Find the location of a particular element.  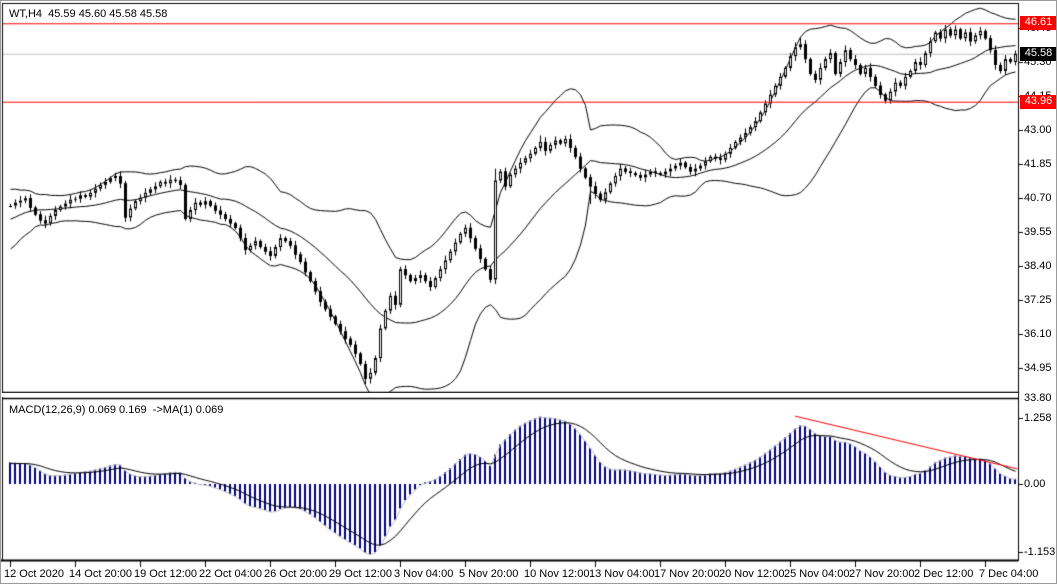

time-tick-label: 12 Oct 2020 is located at coordinates (34, 574).